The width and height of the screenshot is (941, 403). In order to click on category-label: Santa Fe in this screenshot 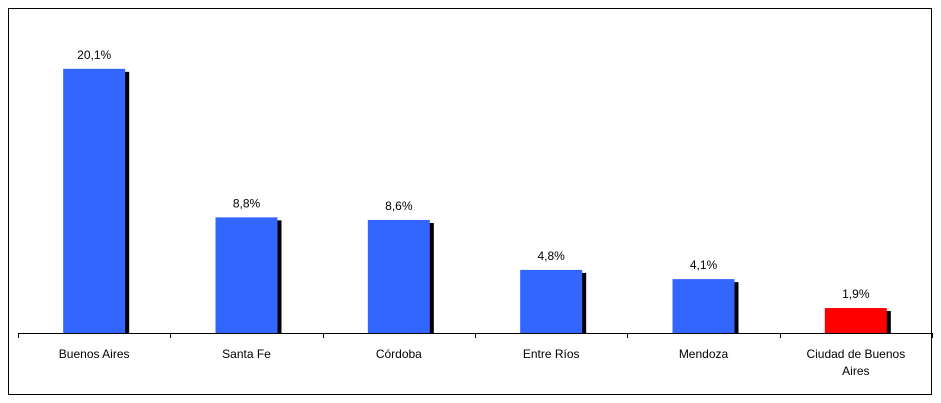, I will do `click(246, 354)`.